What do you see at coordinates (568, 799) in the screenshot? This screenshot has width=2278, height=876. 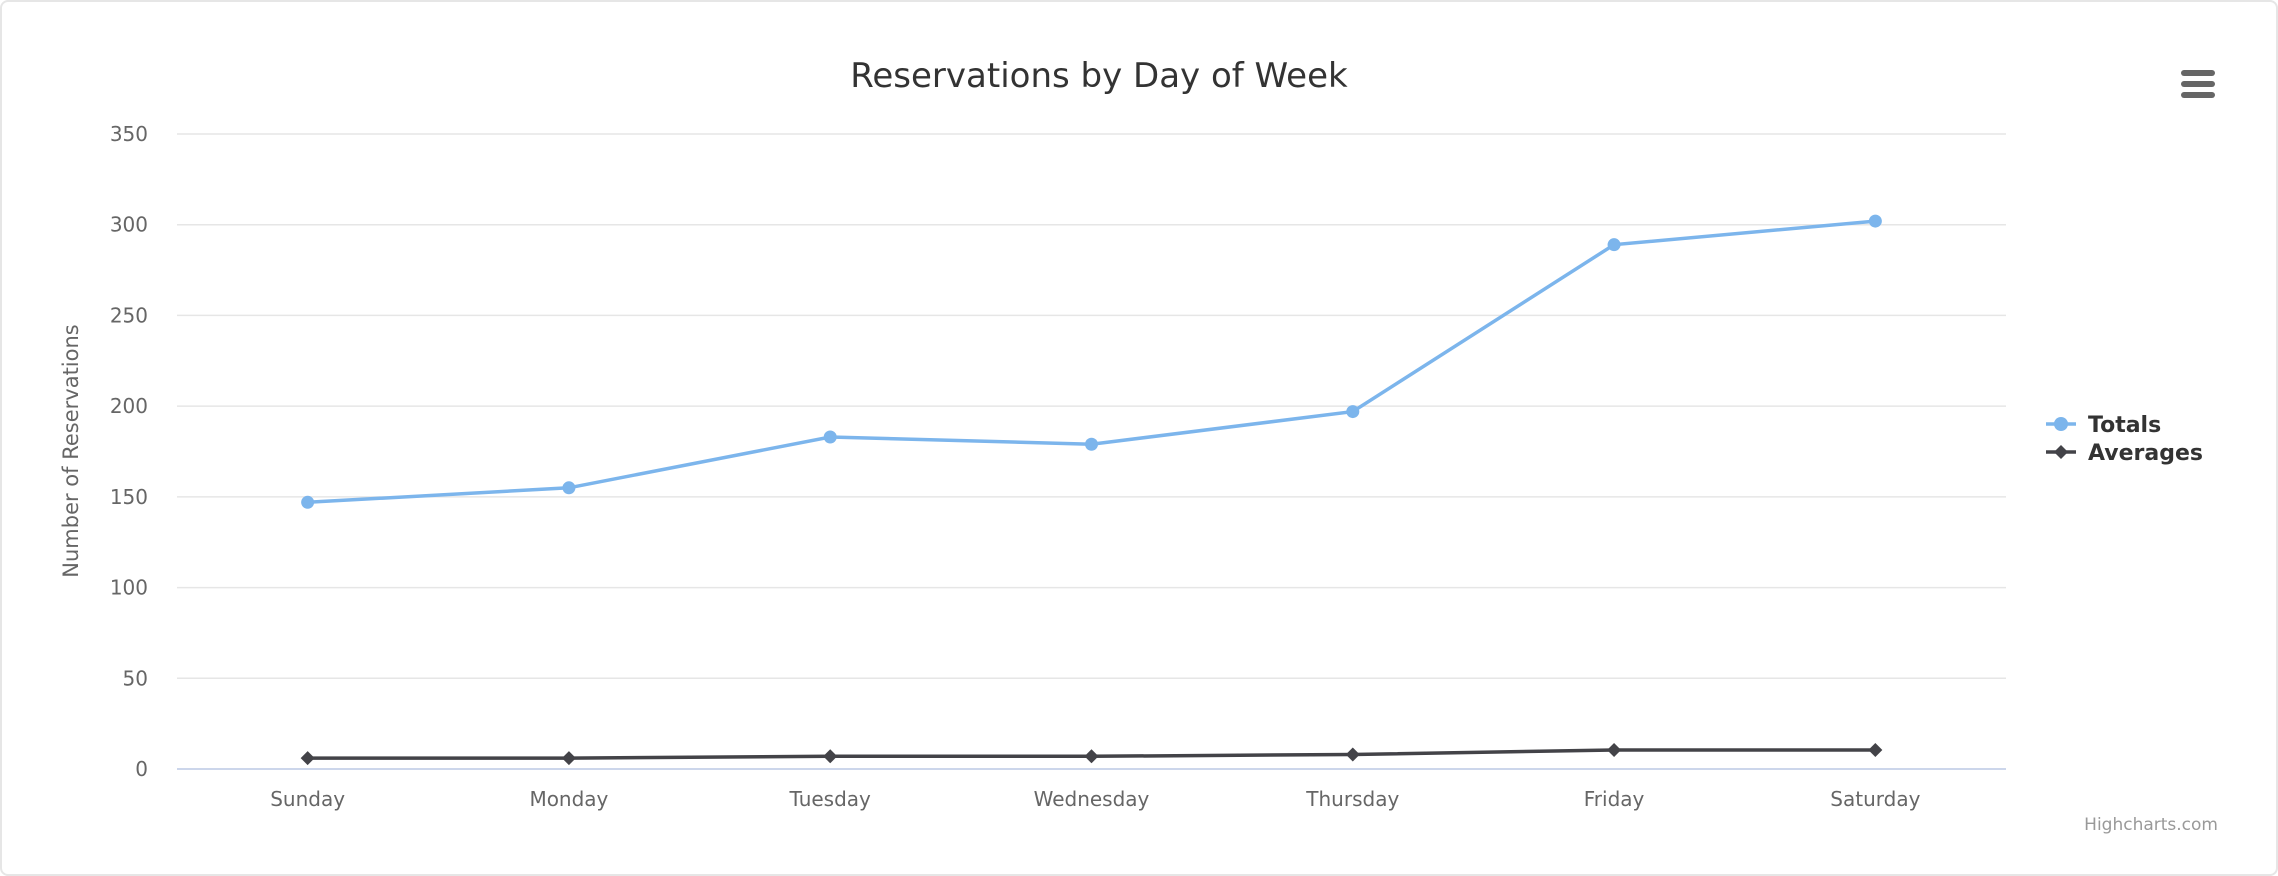 I see `x-tick-label: Monday` at bounding box center [568, 799].